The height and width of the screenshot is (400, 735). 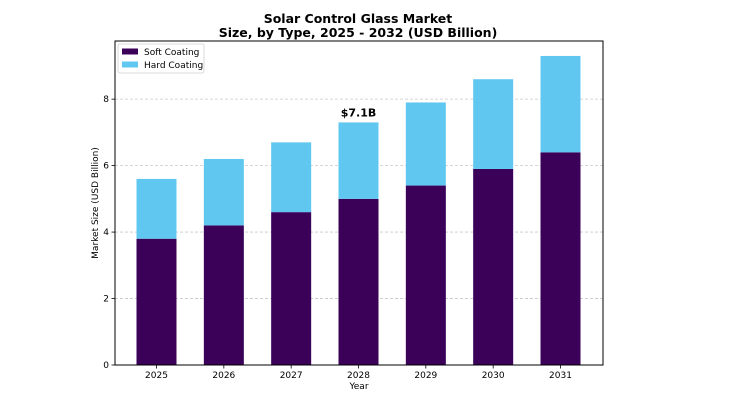 What do you see at coordinates (106, 100) in the screenshot?
I see `y-tick-label: 8` at bounding box center [106, 100].